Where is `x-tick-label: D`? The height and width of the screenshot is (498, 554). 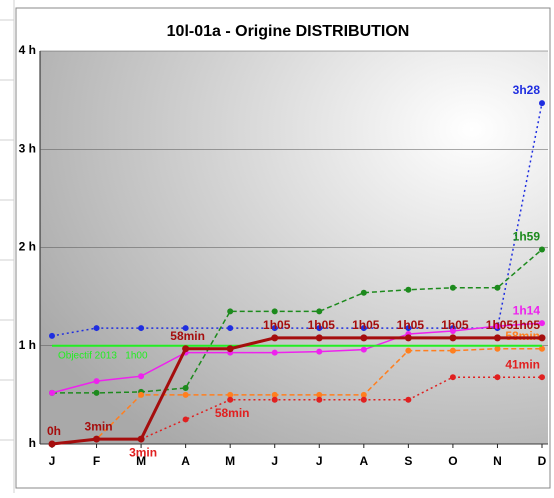
x-tick-label: D is located at coordinates (542, 461).